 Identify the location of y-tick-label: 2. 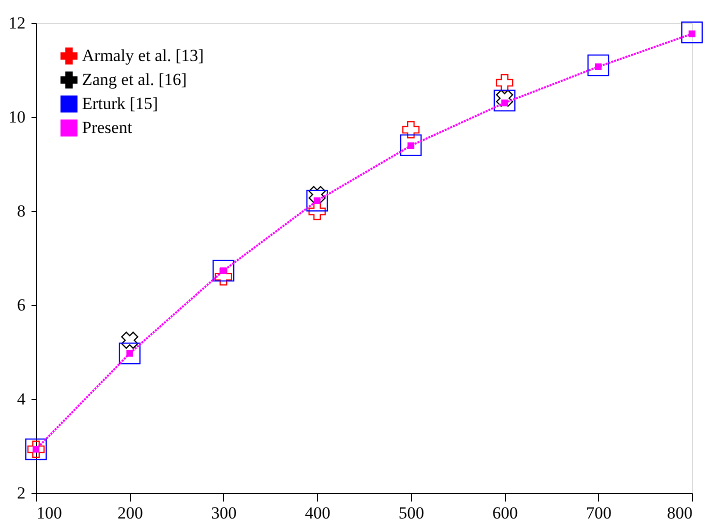
(21, 493).